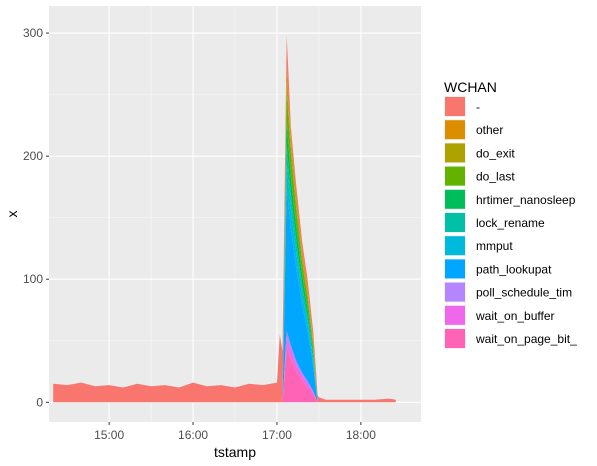 The width and height of the screenshot is (597, 466). I want to click on legend-label: mmput, so click(494, 246).